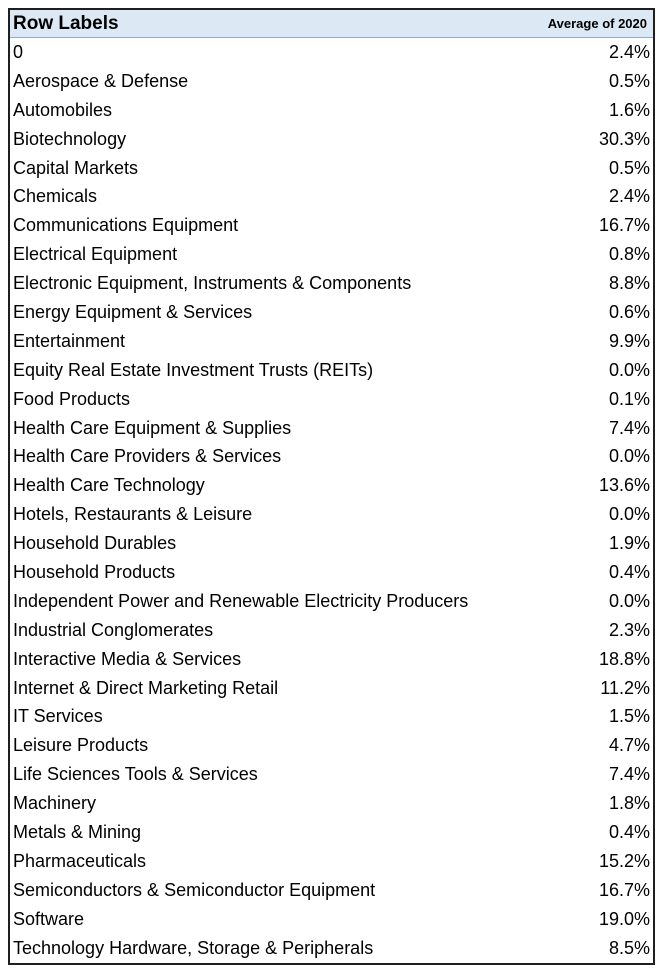 This screenshot has height=971, width=665. What do you see at coordinates (331, 196) in the screenshot?
I see `table-row: Chemicals 2.4%` at bounding box center [331, 196].